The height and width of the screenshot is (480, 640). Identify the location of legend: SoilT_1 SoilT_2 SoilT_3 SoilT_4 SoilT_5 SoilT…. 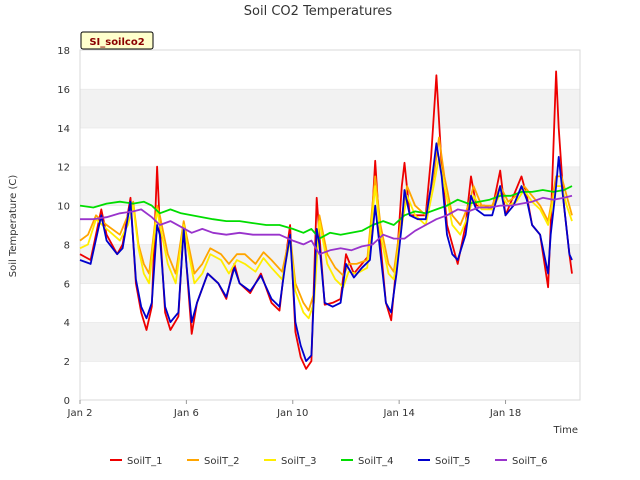
(329, 461).